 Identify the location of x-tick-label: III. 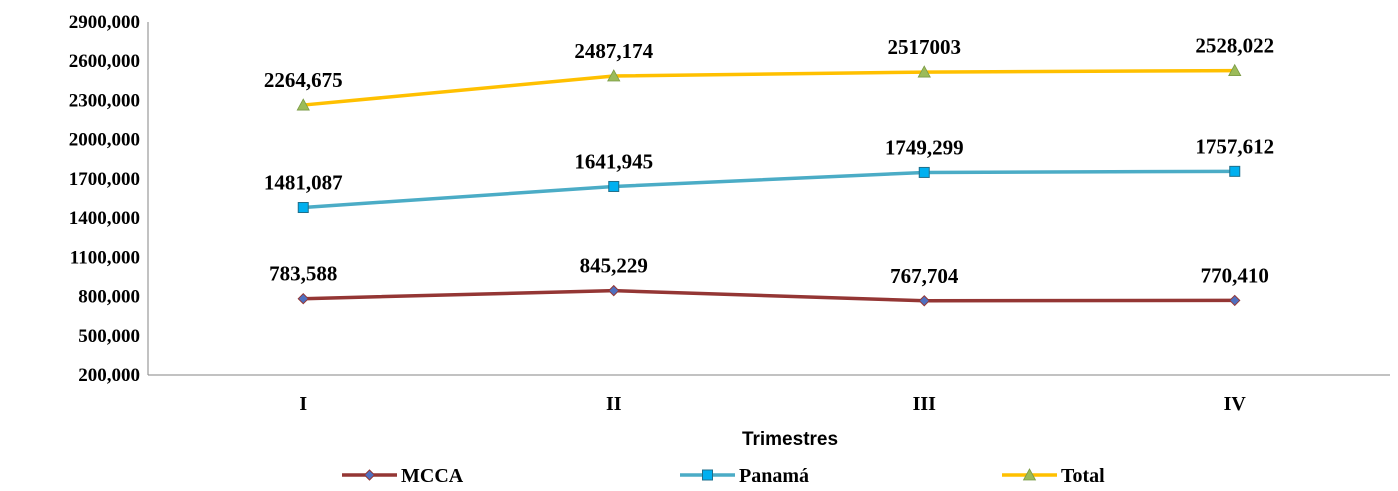
(925, 404).